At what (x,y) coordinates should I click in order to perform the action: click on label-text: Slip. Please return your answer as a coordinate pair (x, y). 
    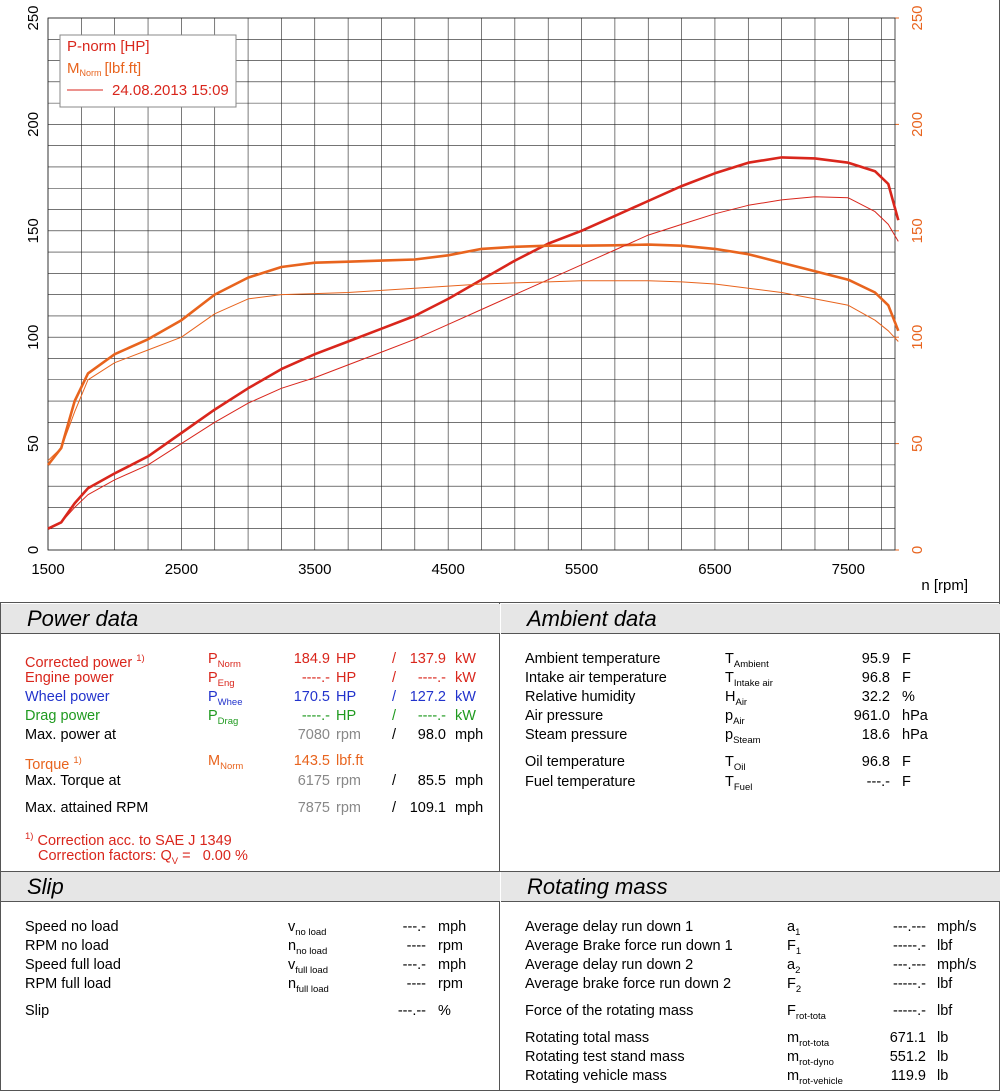
    Looking at the image, I should click on (37, 1011).